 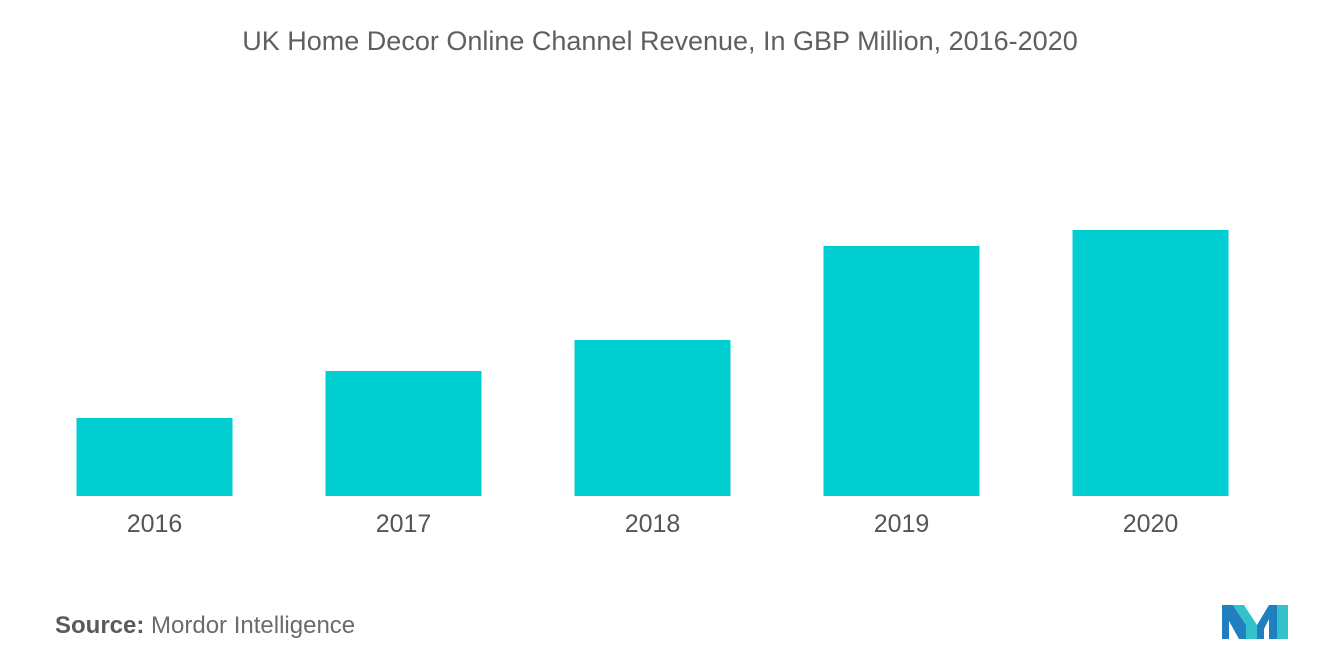 I want to click on source-label: Source:, so click(x=100, y=625).